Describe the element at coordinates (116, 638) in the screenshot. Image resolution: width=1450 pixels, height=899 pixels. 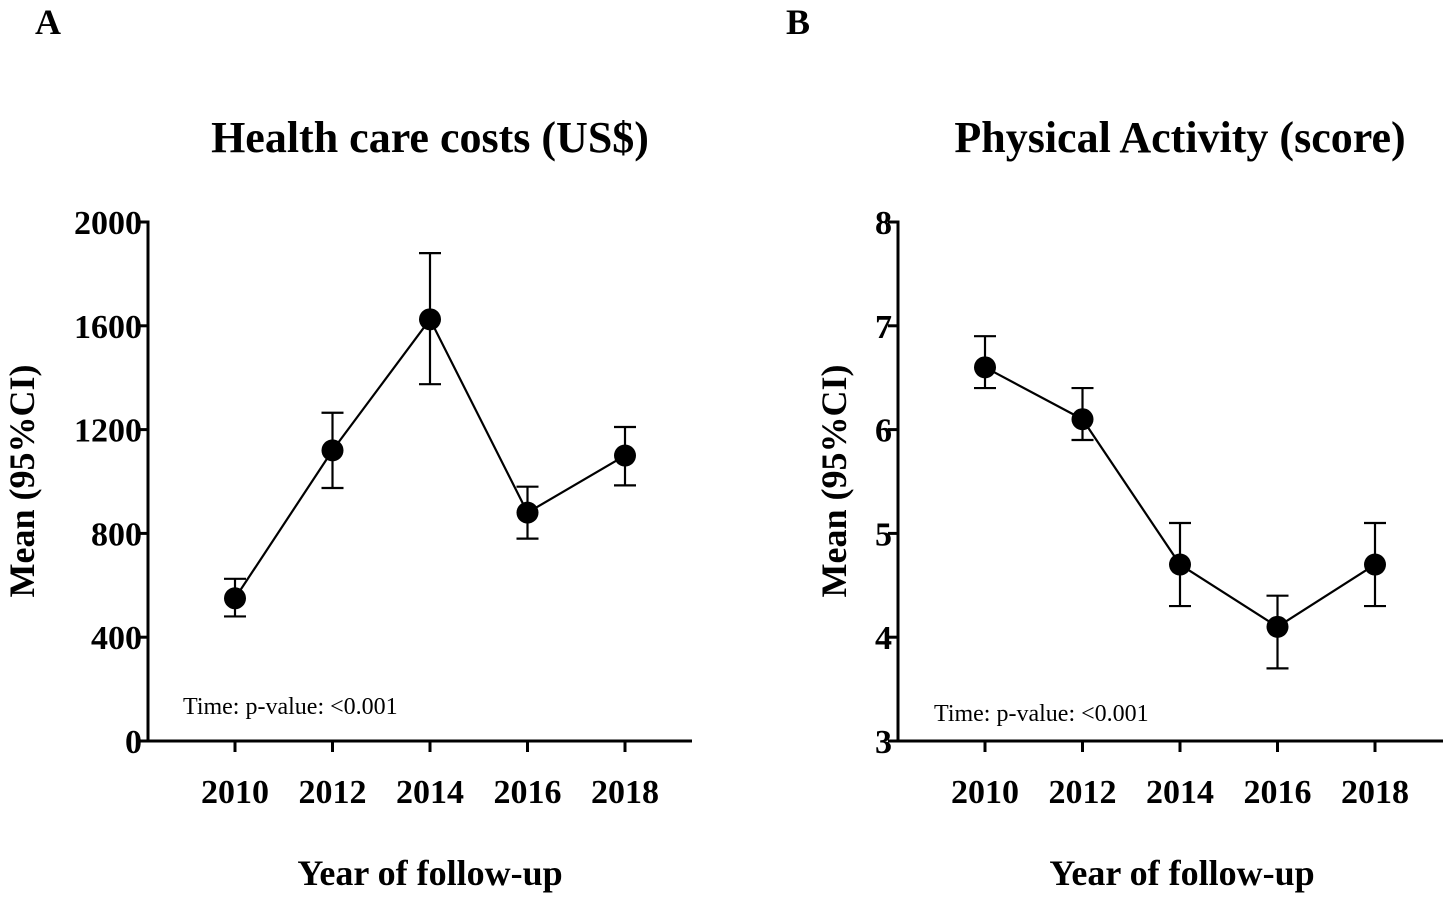
I see `y-tick-label-a: 400` at that location.